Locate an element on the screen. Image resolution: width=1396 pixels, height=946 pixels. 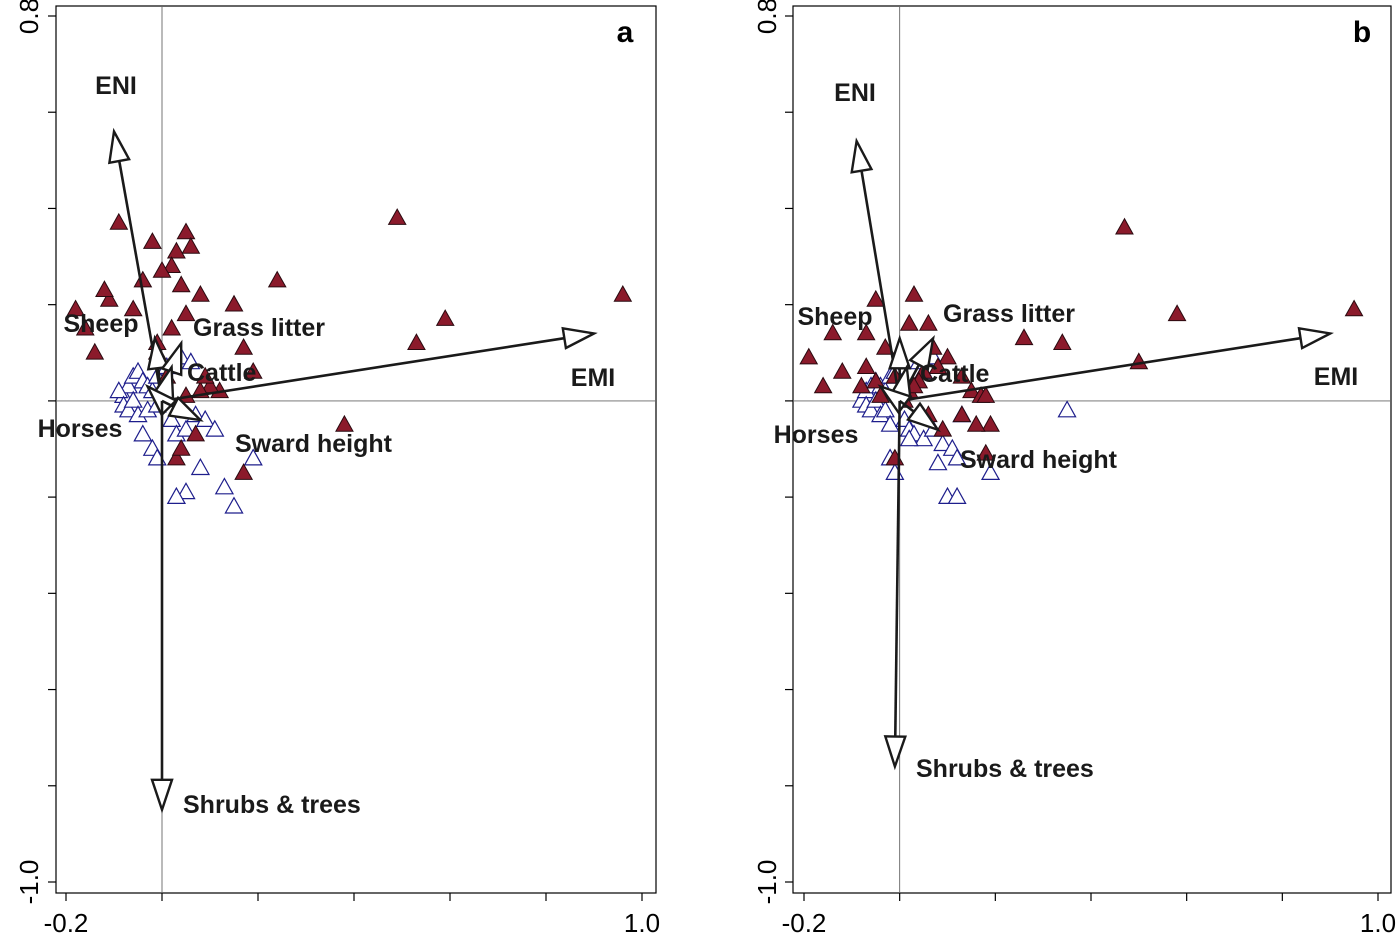
y-tick-label: -1.0 is located at coordinates (767, 882).